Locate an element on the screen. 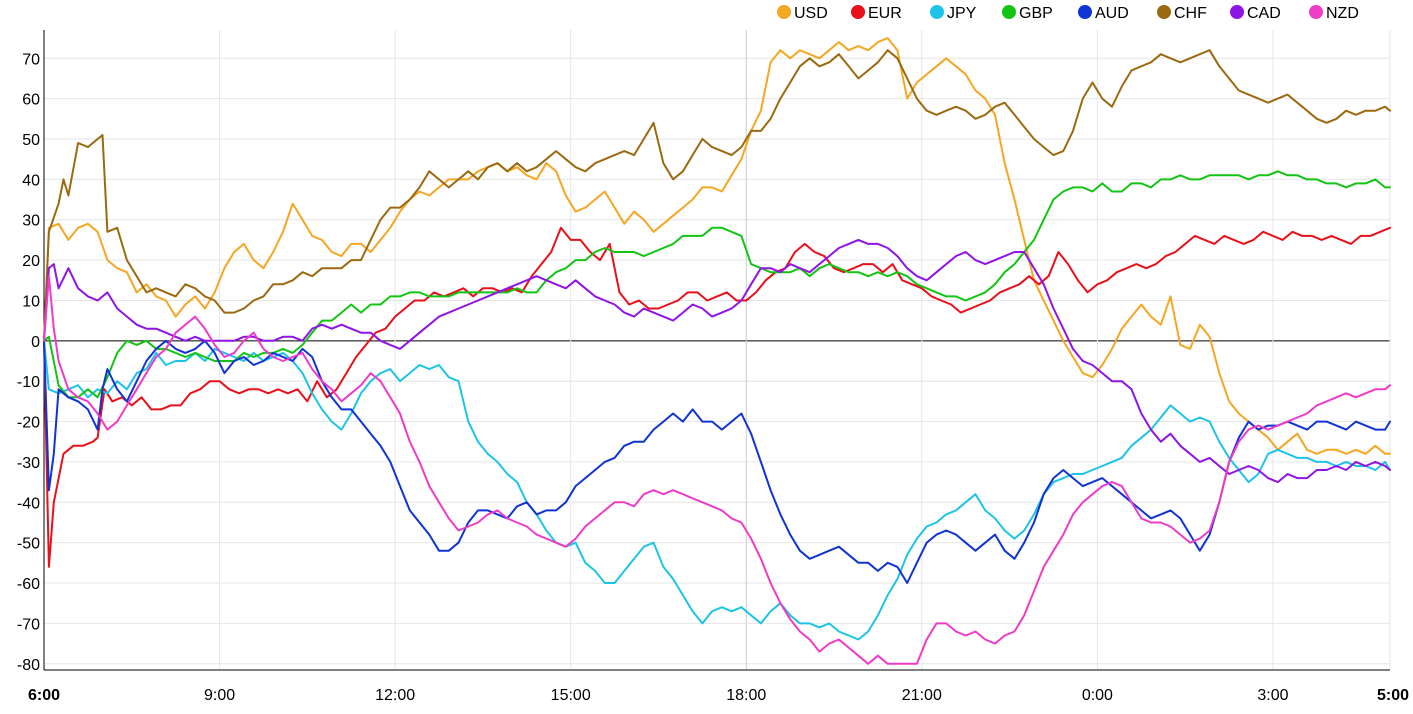  legend-label: JPY is located at coordinates (962, 13).